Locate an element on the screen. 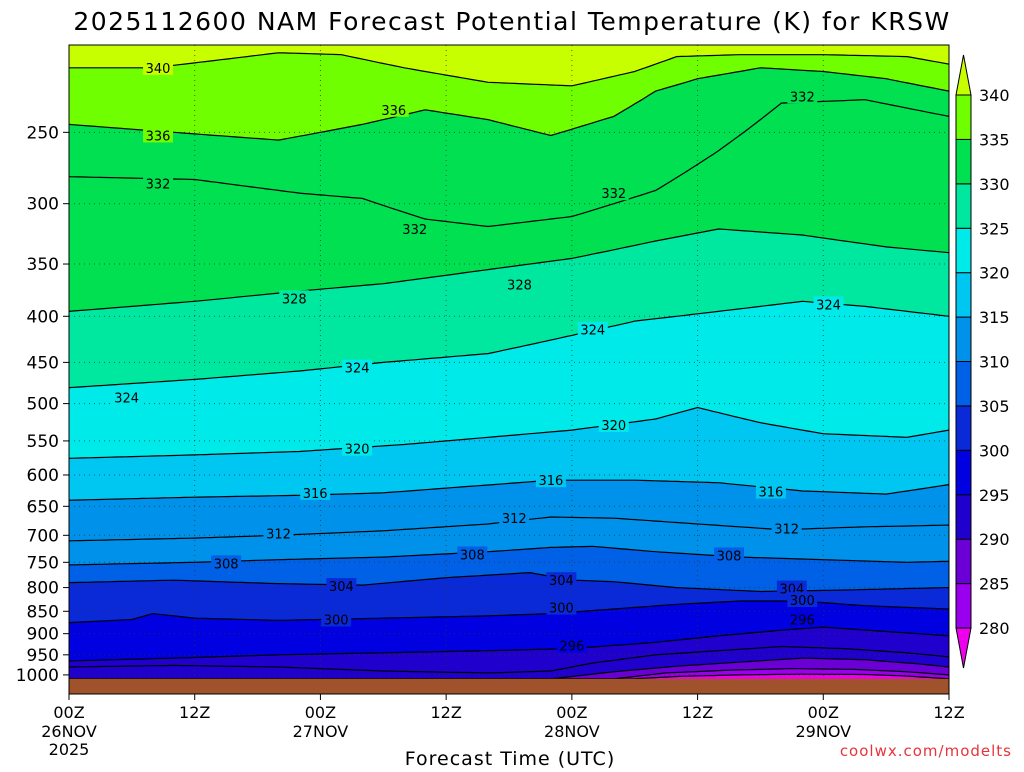 This screenshot has height=772, width=1024. colorbar-label: 320 is located at coordinates (994, 273).